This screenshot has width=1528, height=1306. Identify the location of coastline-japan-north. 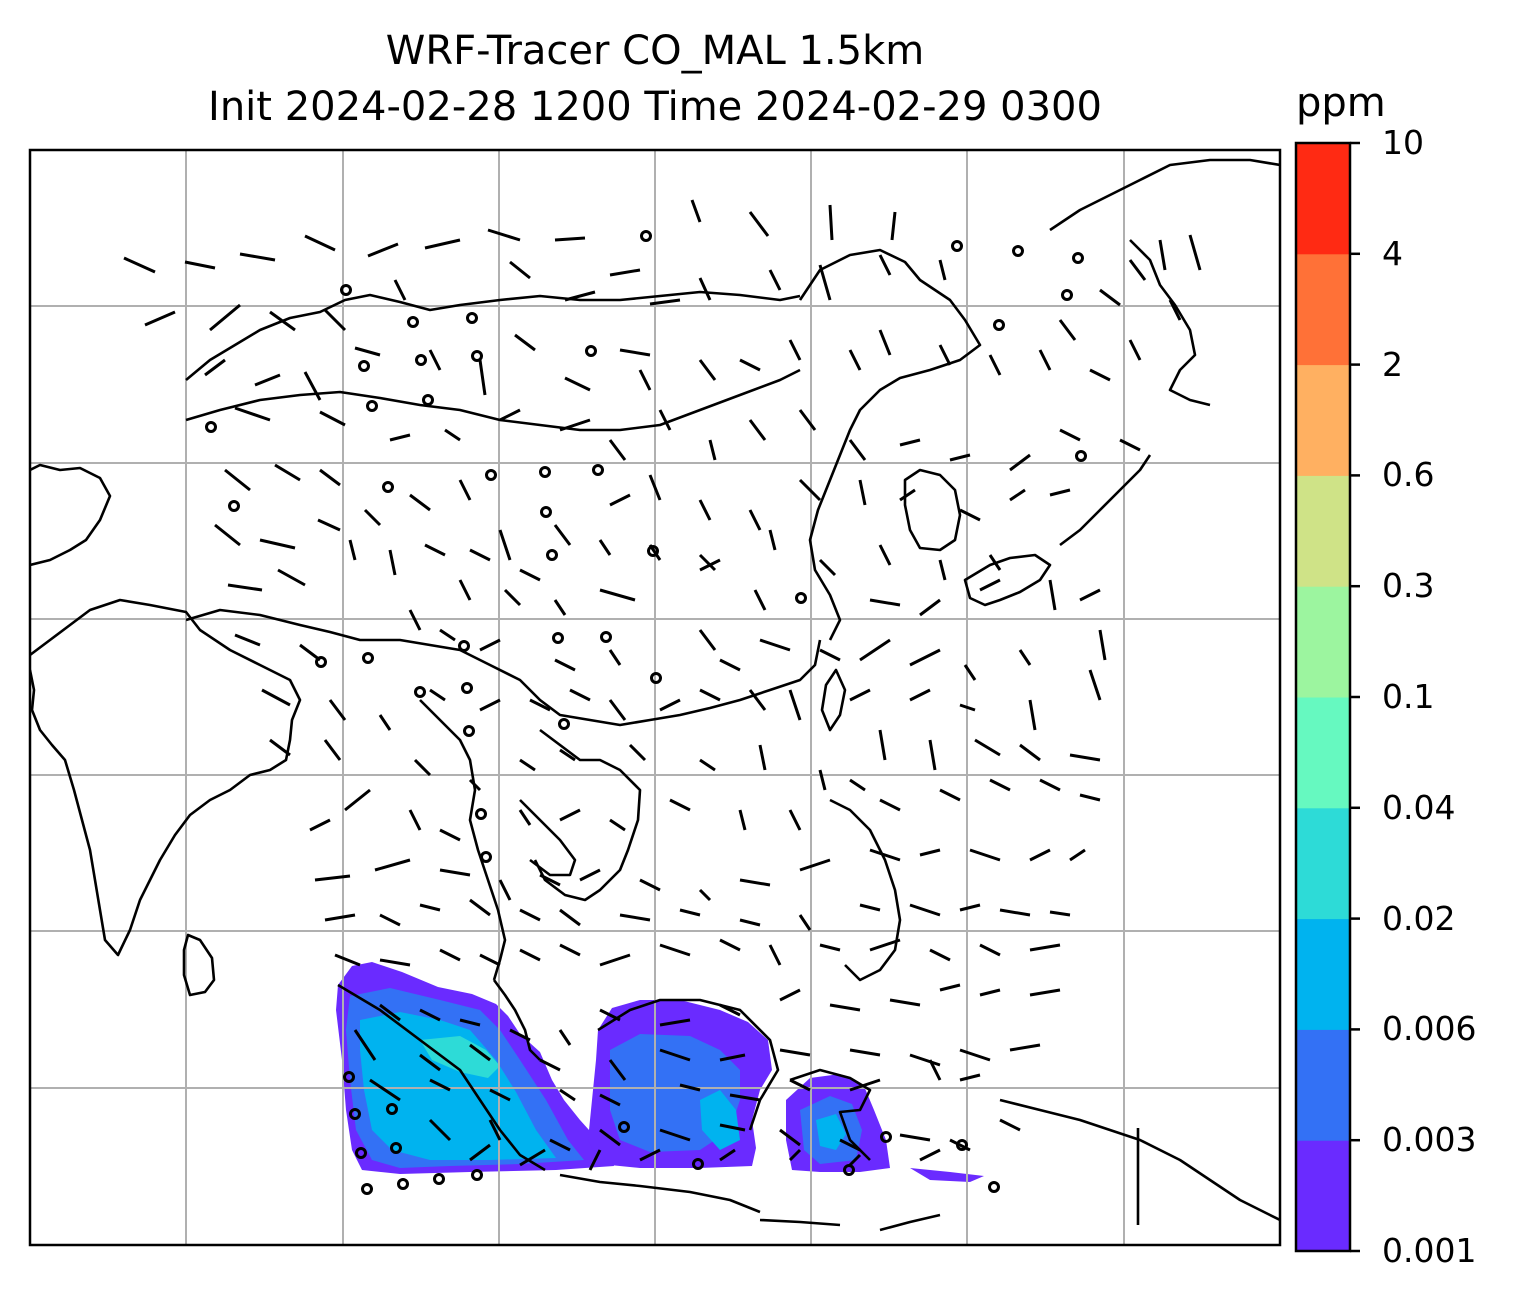
(1105, 500).